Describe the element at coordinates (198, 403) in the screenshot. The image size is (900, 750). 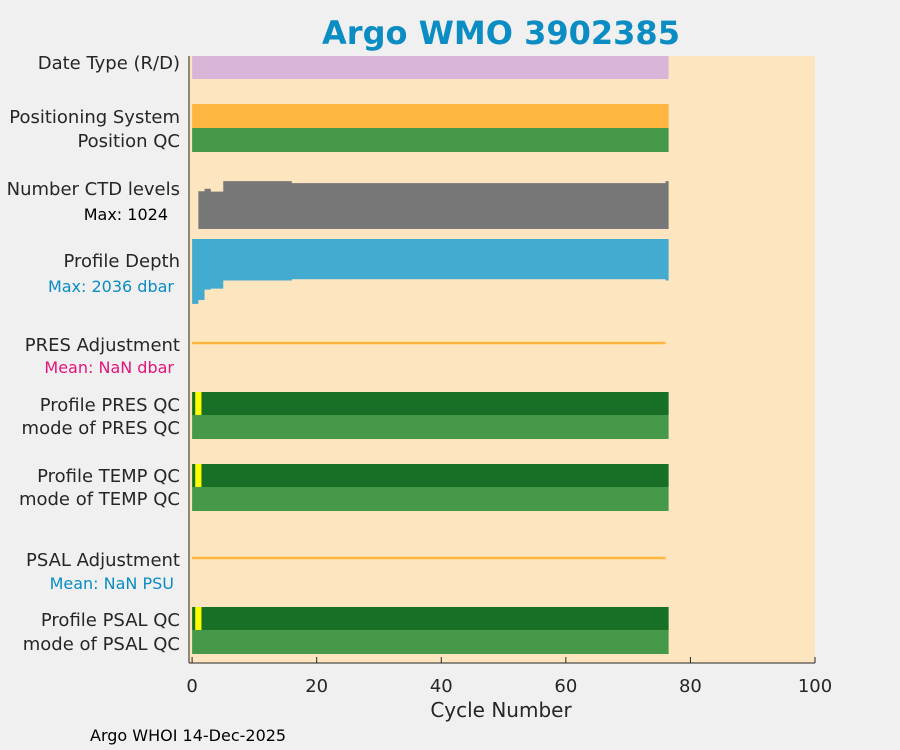
I see `pres-qc-flag-mark` at that location.